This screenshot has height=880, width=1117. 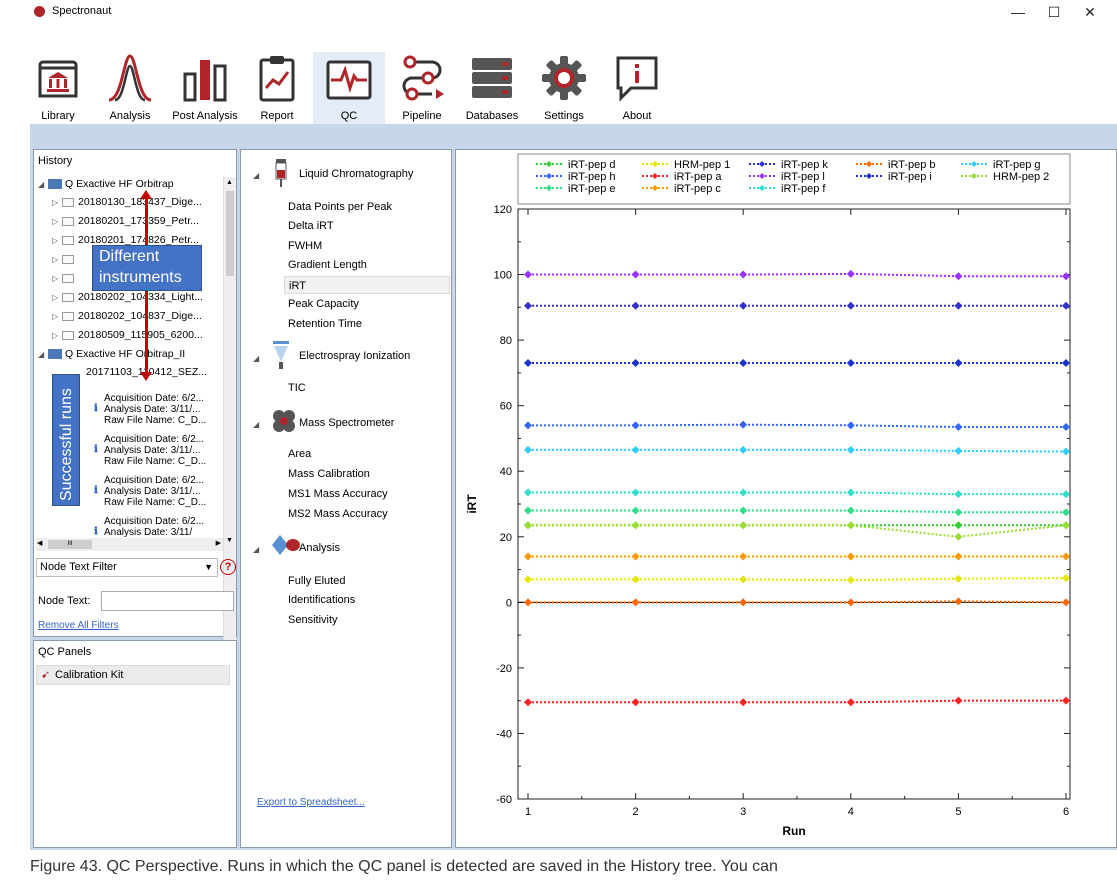 What do you see at coordinates (355, 356) in the screenshot?
I see `category-electrospray-ionization: Electrospray Ionization` at bounding box center [355, 356].